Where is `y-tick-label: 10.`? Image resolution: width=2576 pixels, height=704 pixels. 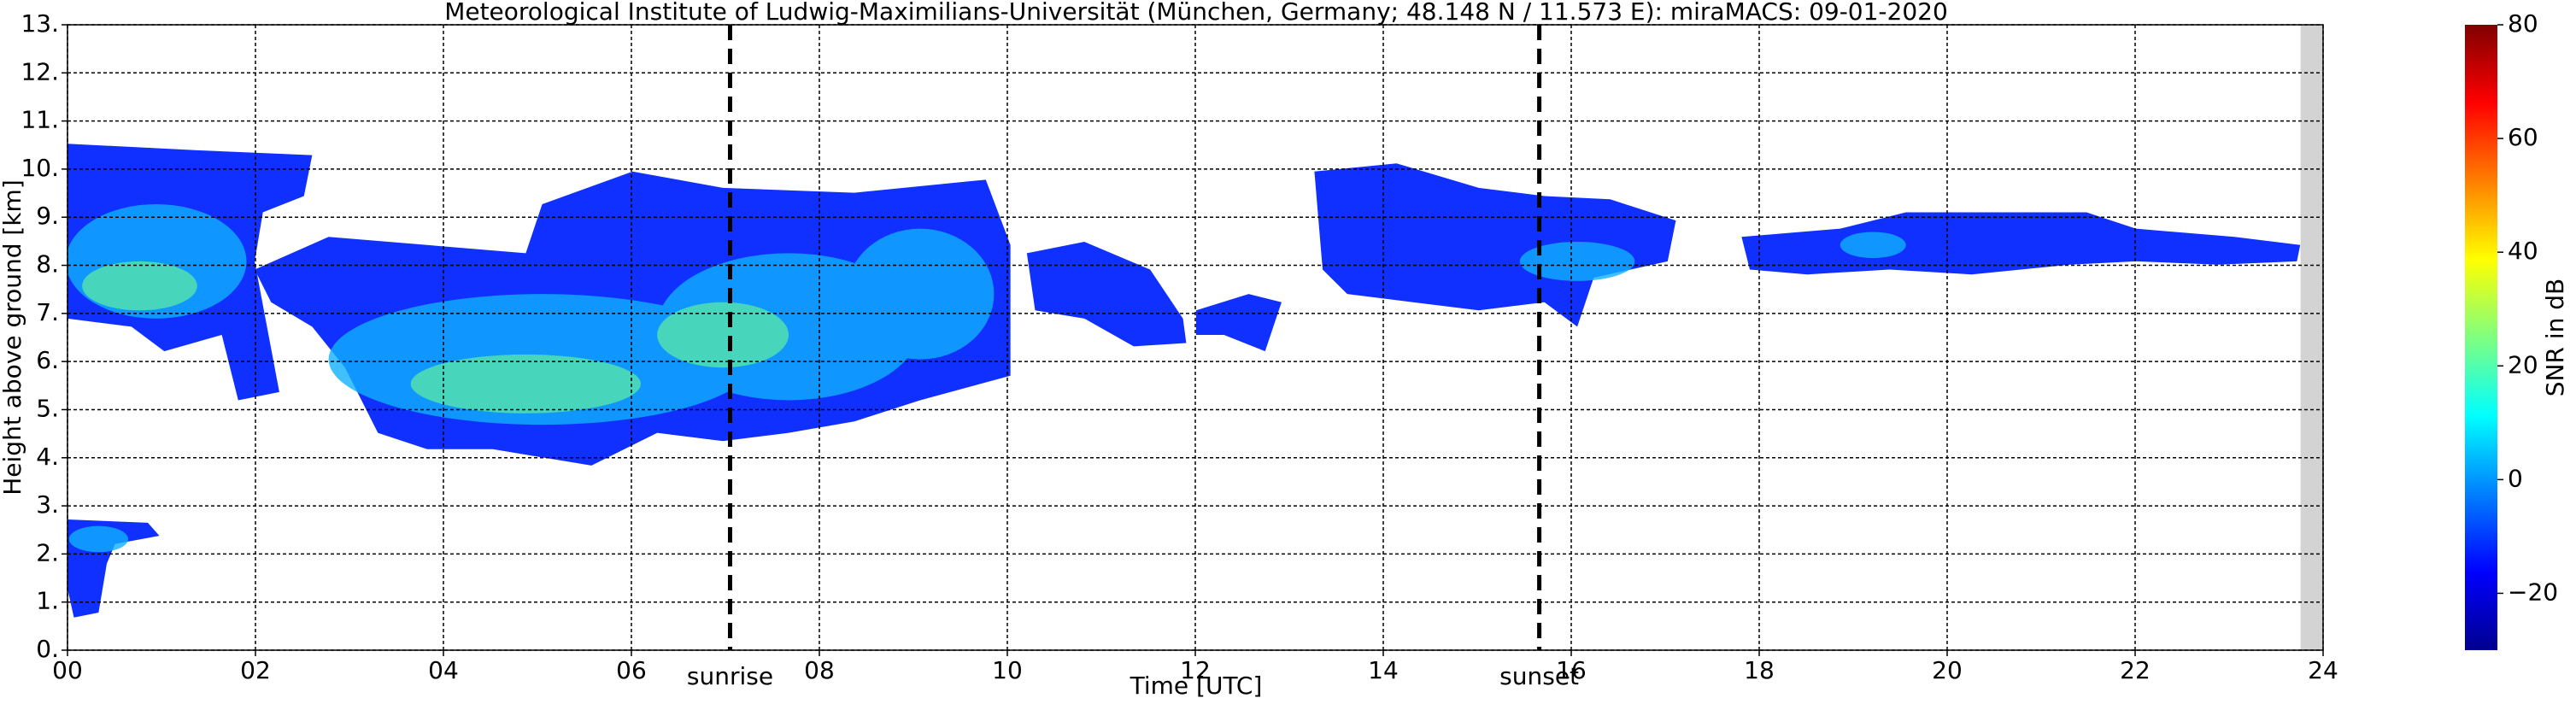 y-tick-label: 10. is located at coordinates (40, 168).